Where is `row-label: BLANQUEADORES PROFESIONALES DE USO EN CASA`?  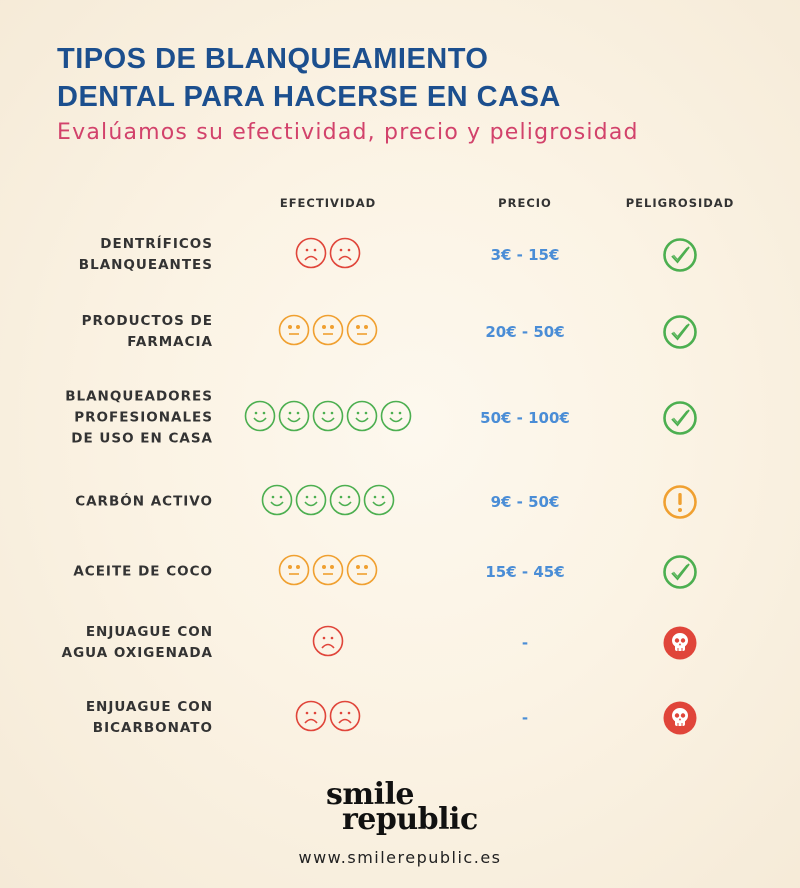
row-label: BLANQUEADORES PROFESIONALES DE USO EN CASA is located at coordinates (139, 417).